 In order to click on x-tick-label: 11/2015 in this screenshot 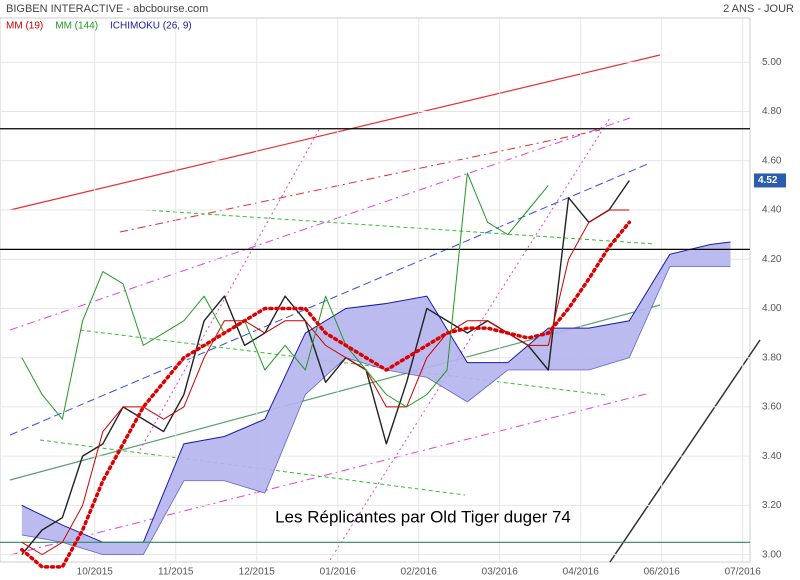, I will do `click(176, 572)`.